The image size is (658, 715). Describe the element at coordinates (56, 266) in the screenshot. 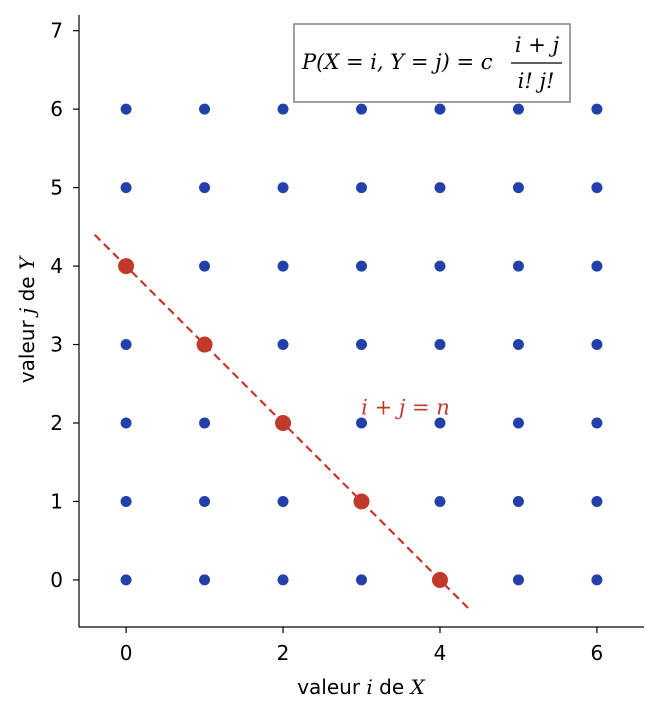

I see `y-tick-label: 4` at that location.